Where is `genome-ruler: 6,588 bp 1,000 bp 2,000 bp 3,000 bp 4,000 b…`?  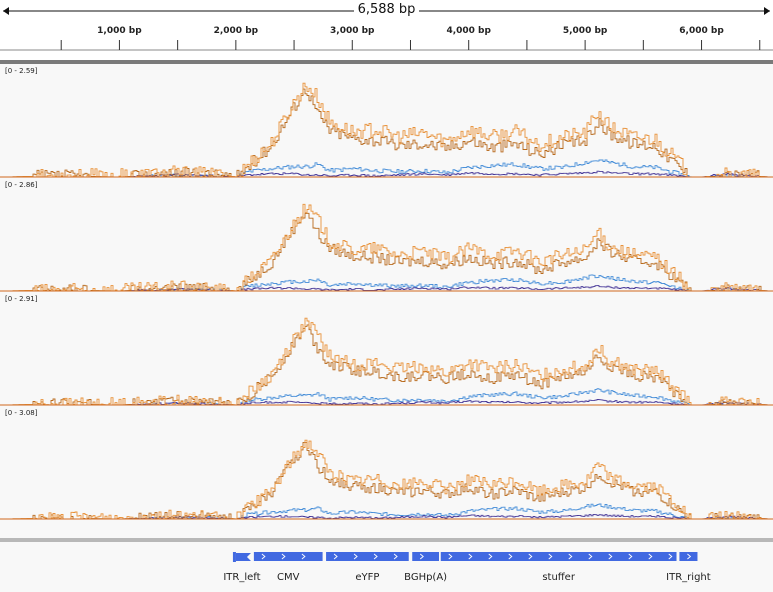 genome-ruler: 6,588 bp 1,000 bp 2,000 bp 3,000 bp 4,000 b… is located at coordinates (386, 30).